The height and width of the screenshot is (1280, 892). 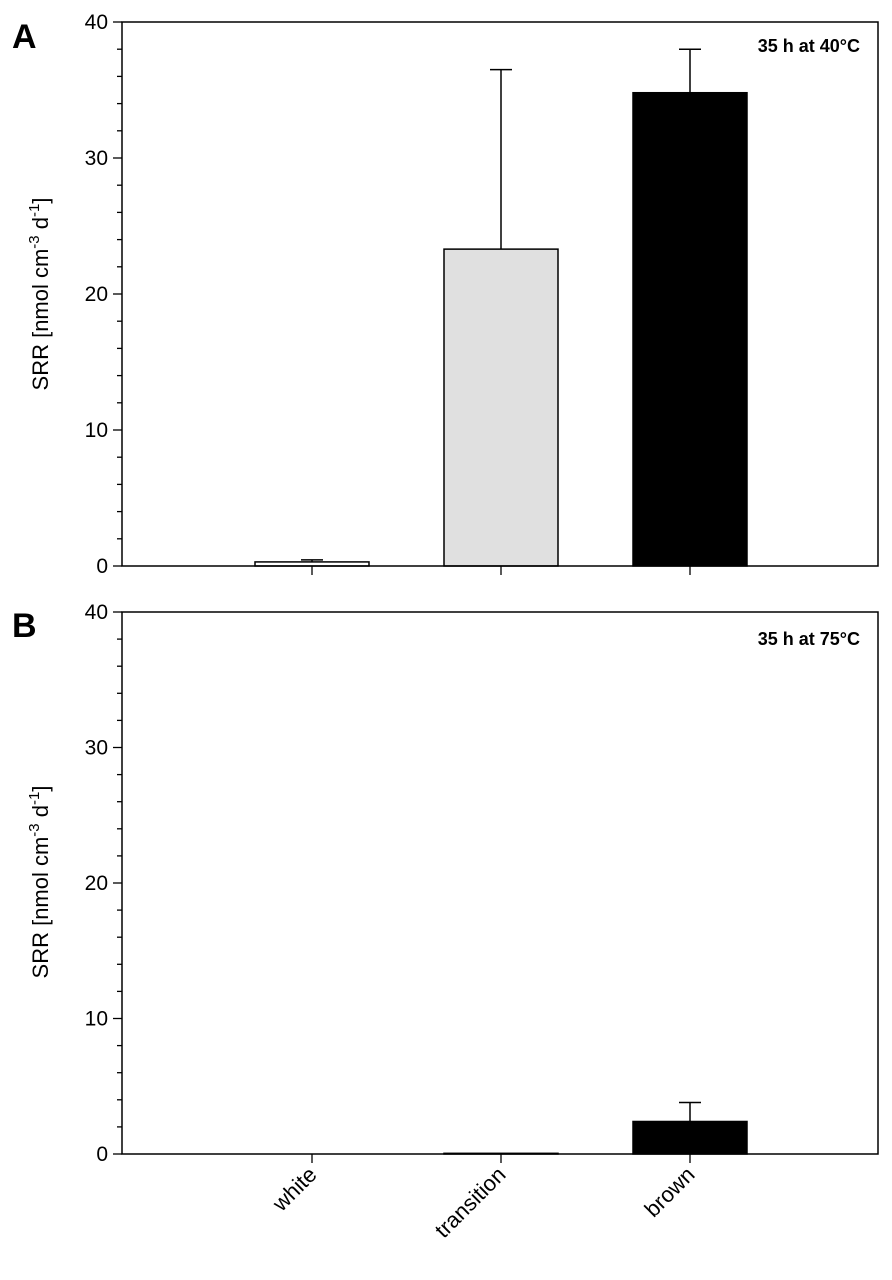 I want to click on category-label-white: white, so click(x=294, y=1189).